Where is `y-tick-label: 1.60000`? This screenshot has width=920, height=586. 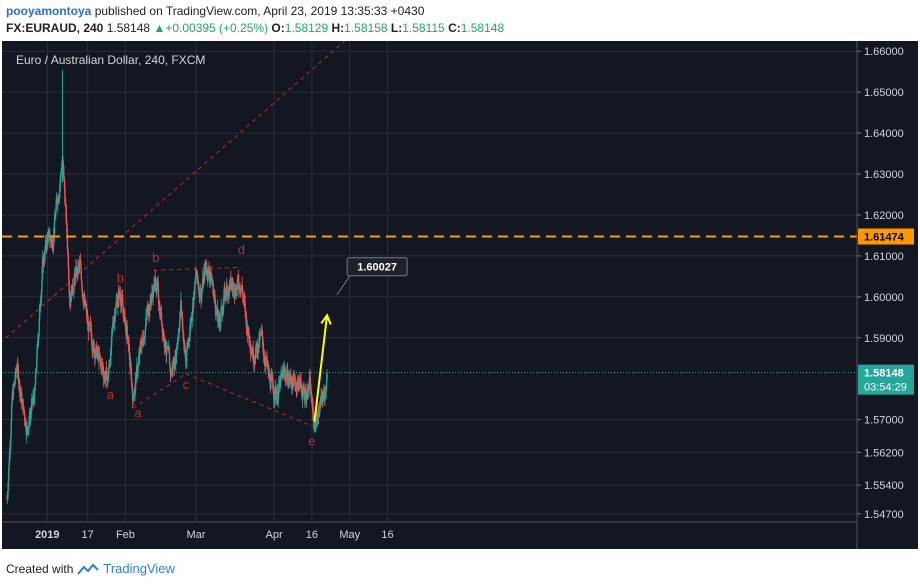
y-tick-label: 1.60000 is located at coordinates (884, 298).